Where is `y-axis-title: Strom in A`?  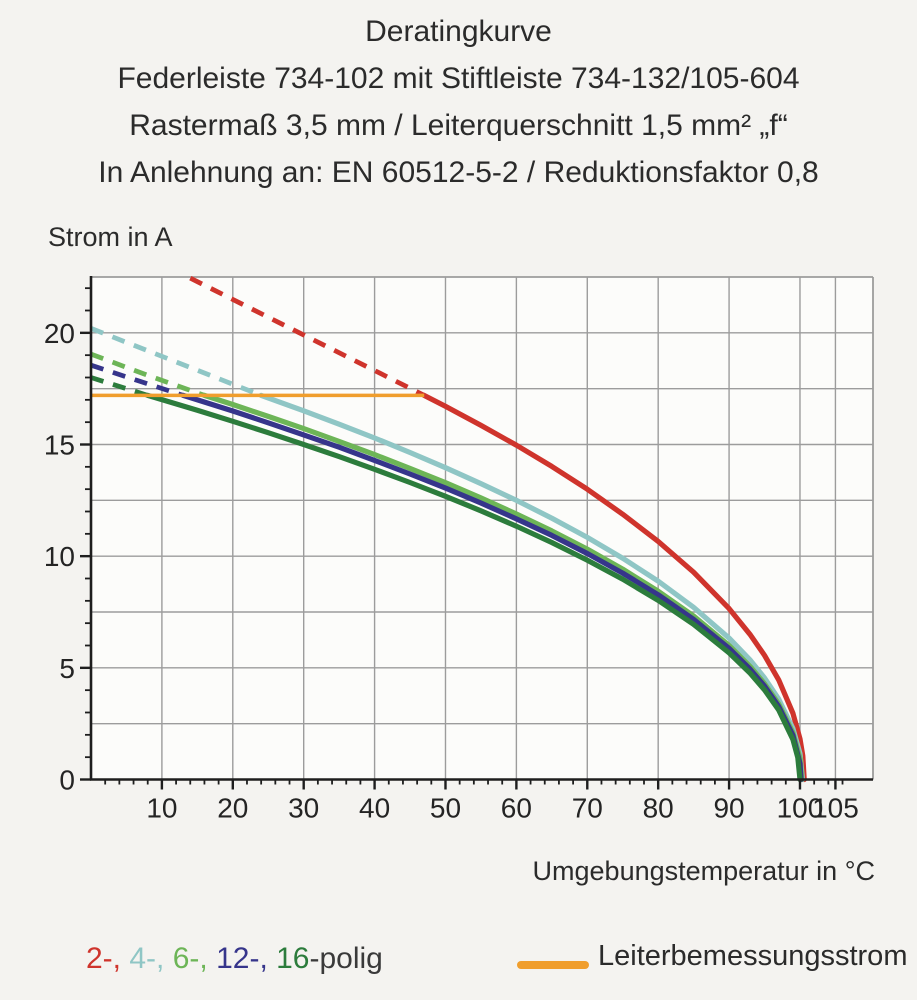 y-axis-title: Strom in A is located at coordinates (110, 237).